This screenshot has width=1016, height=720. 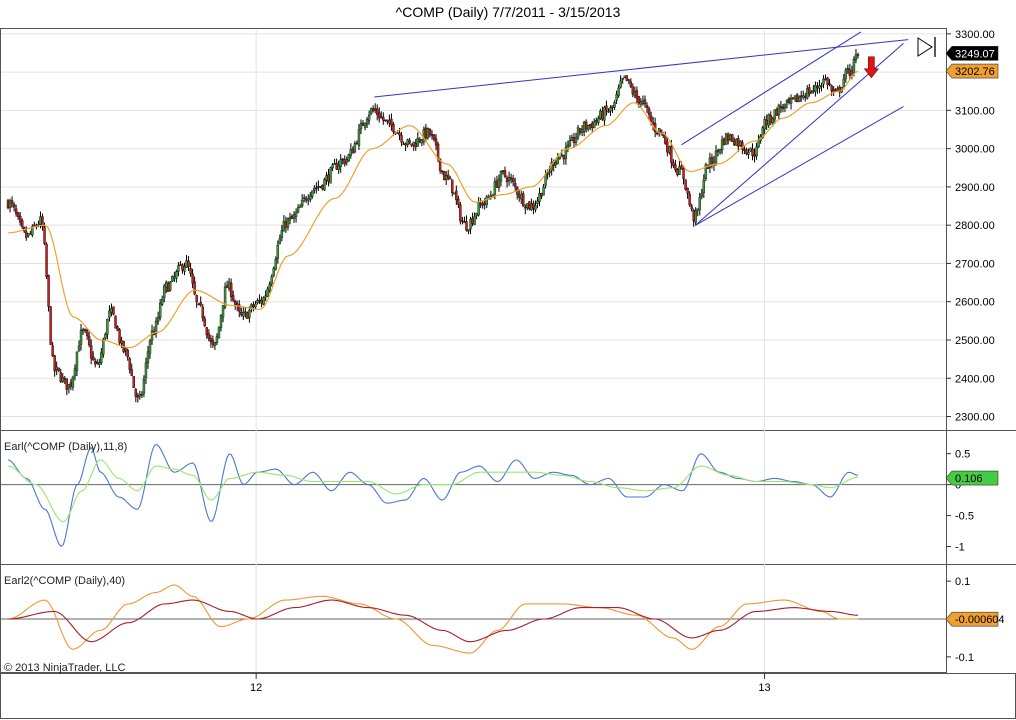 What do you see at coordinates (764, 688) in the screenshot?
I see `x-tick-label: 13` at bounding box center [764, 688].